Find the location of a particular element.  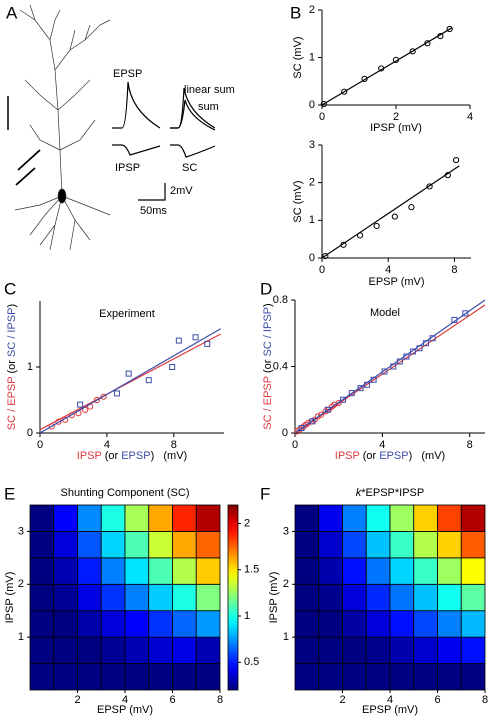

panel-letter: A is located at coordinates (12, 12).